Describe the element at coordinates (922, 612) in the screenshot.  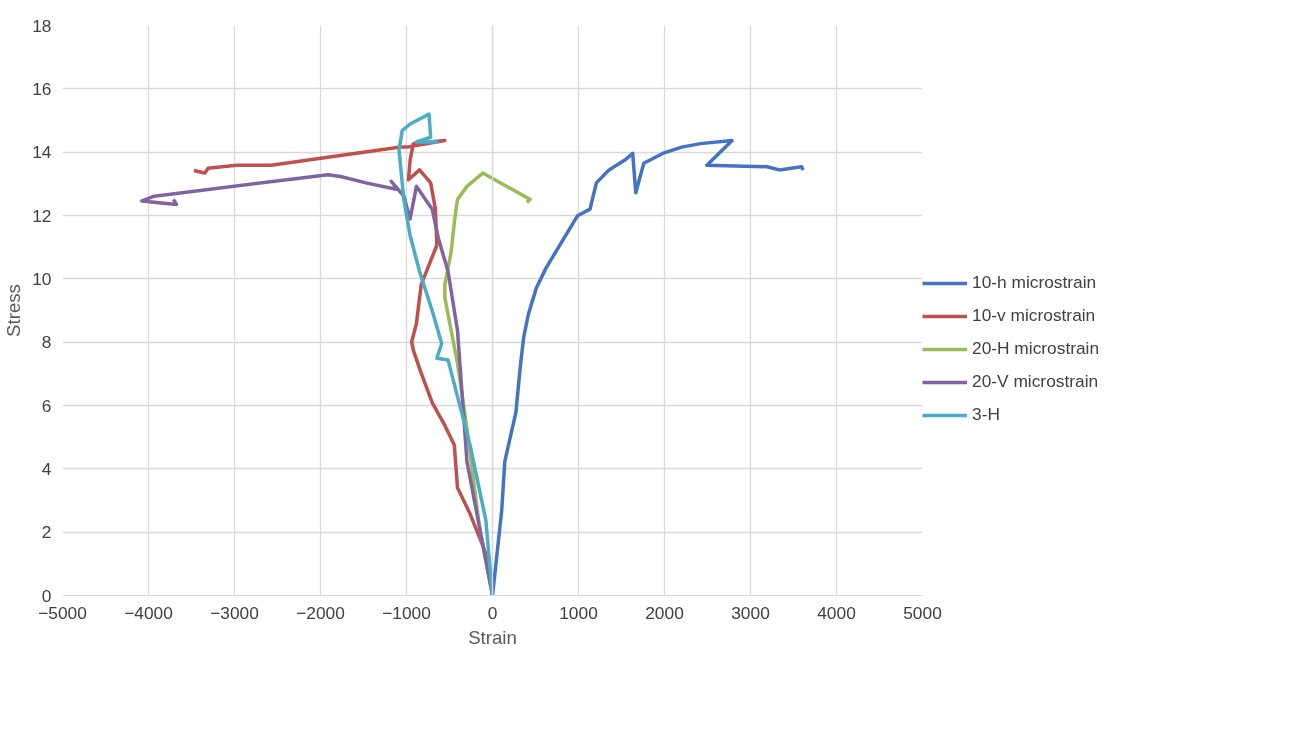
I see `x-tick-label: 5000` at that location.